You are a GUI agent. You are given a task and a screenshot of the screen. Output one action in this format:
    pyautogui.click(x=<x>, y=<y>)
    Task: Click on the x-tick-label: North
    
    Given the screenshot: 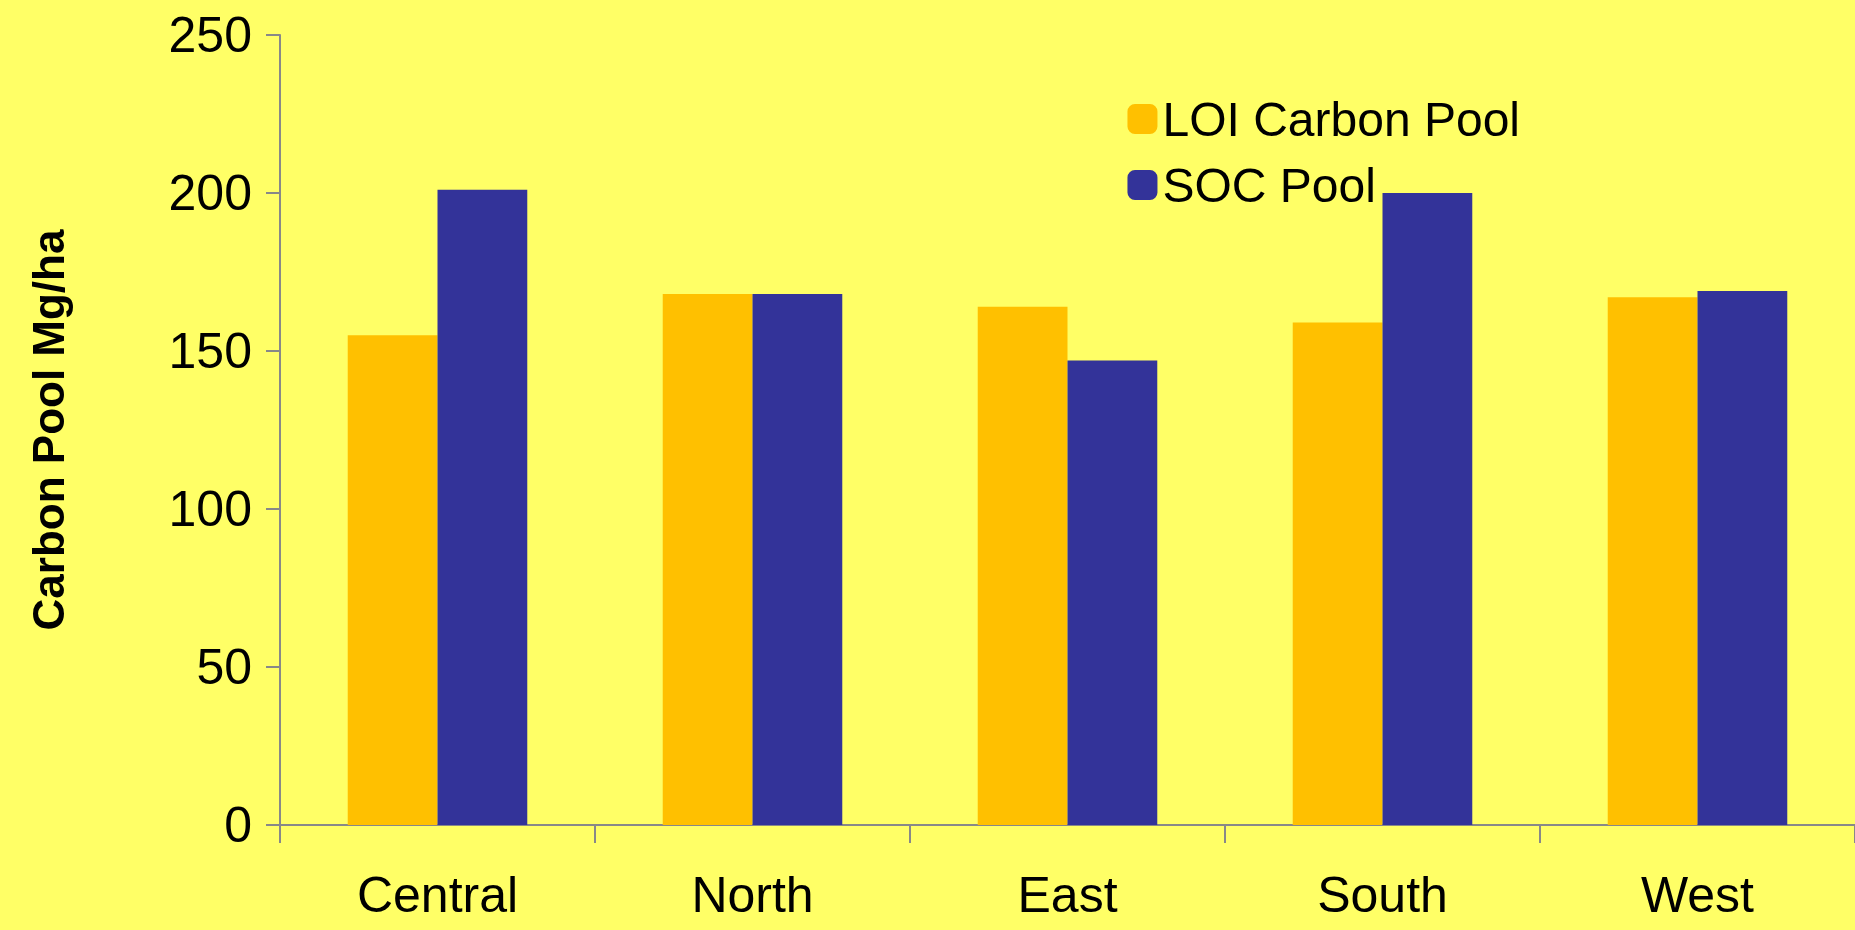 What is the action you would take?
    pyautogui.click(x=752, y=895)
    